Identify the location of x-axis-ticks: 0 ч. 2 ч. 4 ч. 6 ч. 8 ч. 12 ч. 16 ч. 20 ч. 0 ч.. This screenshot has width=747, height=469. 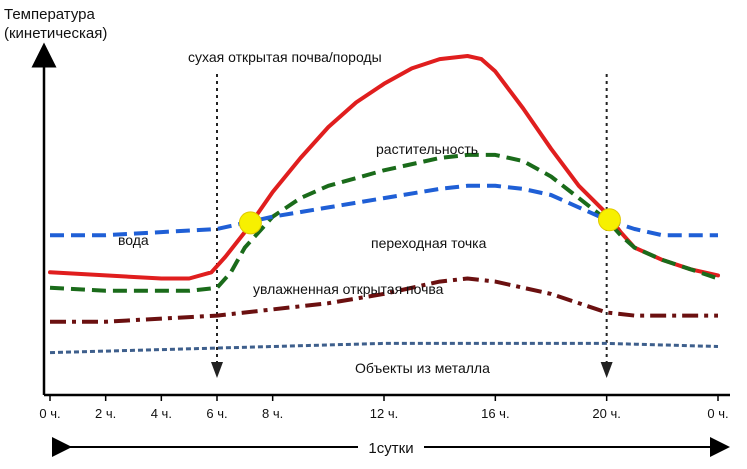
(384, 408).